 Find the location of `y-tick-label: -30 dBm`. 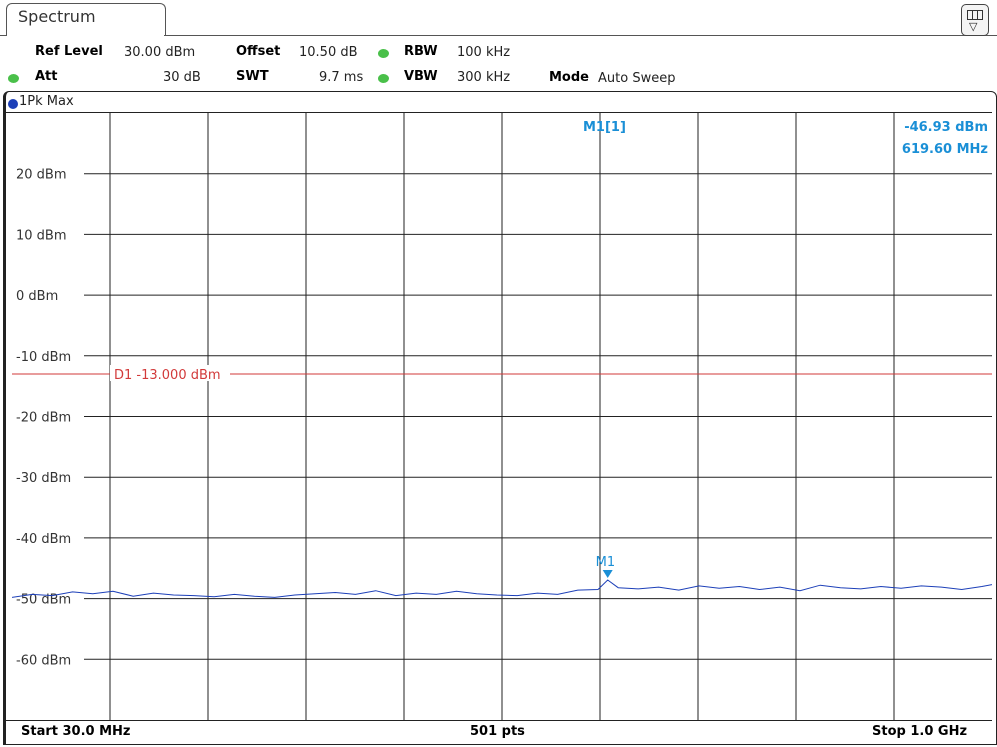

y-tick-label: -30 dBm is located at coordinates (43, 478).